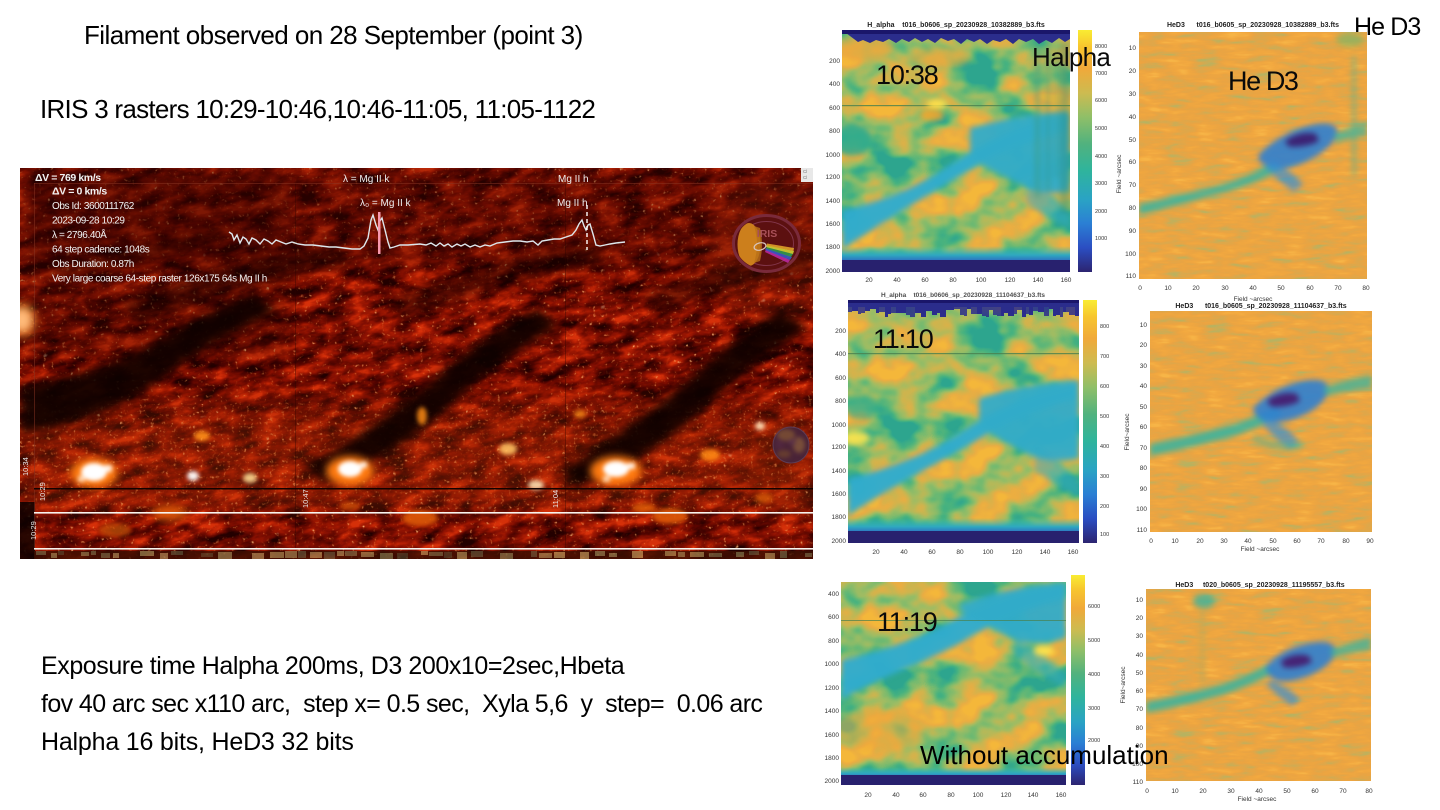 The width and height of the screenshot is (1440, 810). Describe the element at coordinates (1104, 417) in the screenshot. I see `svg-text: 500` at that location.